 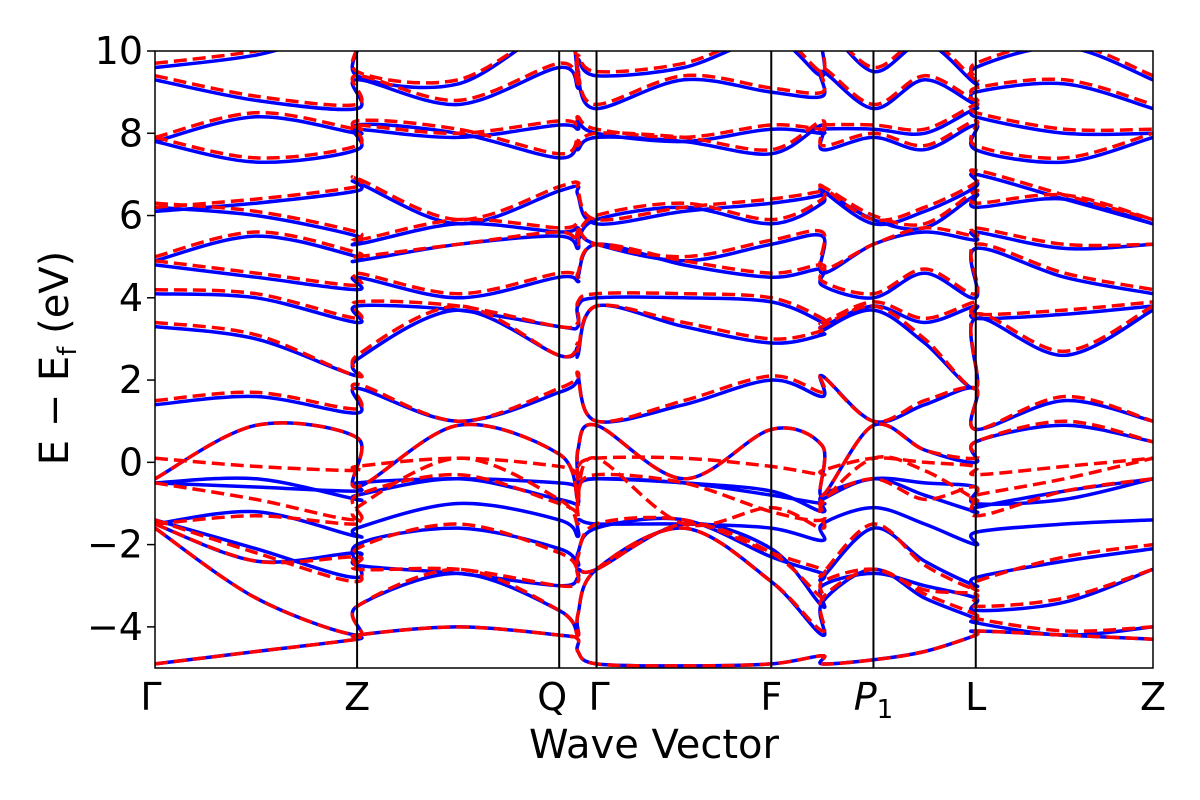 What do you see at coordinates (131, 380) in the screenshot?
I see `y-tick-label: 2` at bounding box center [131, 380].